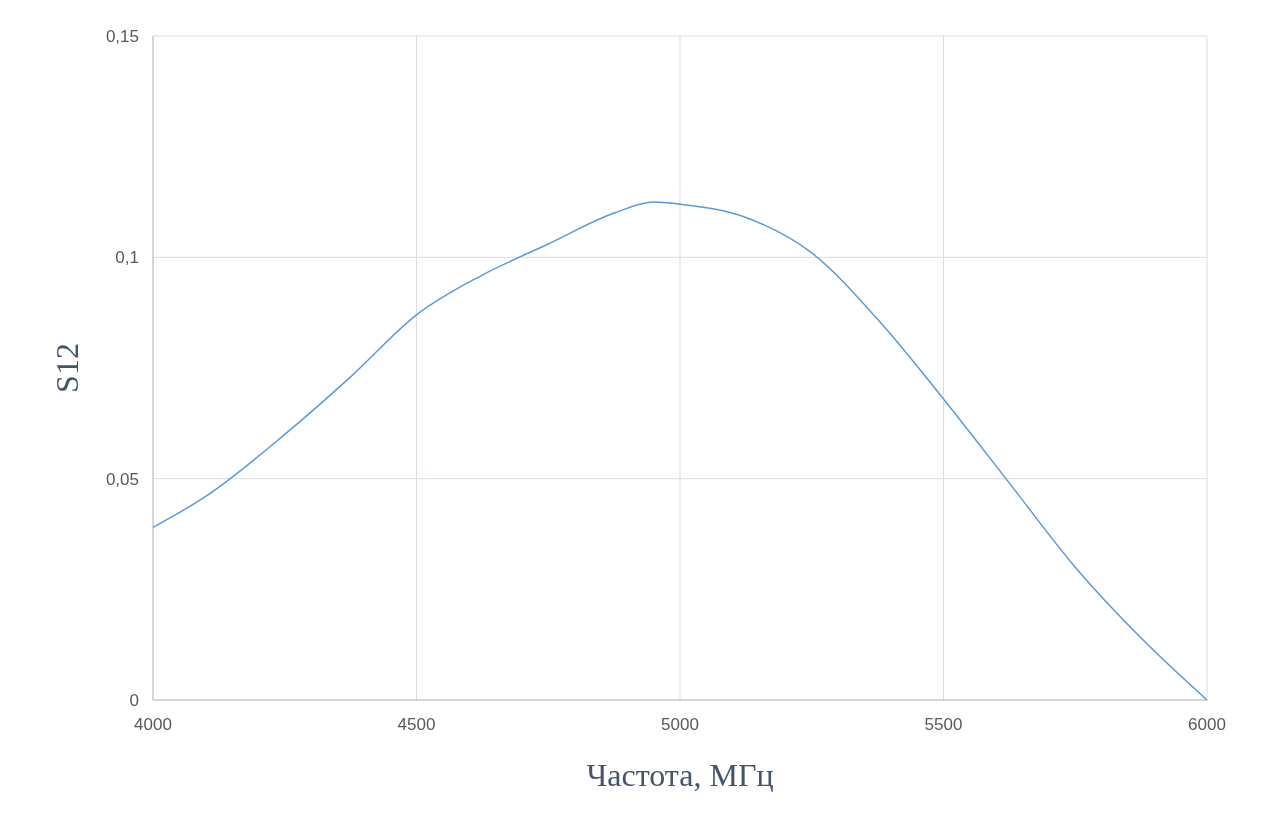 This screenshot has height=818, width=1265. I want to click on x-tick-label: 5000, so click(680, 724).